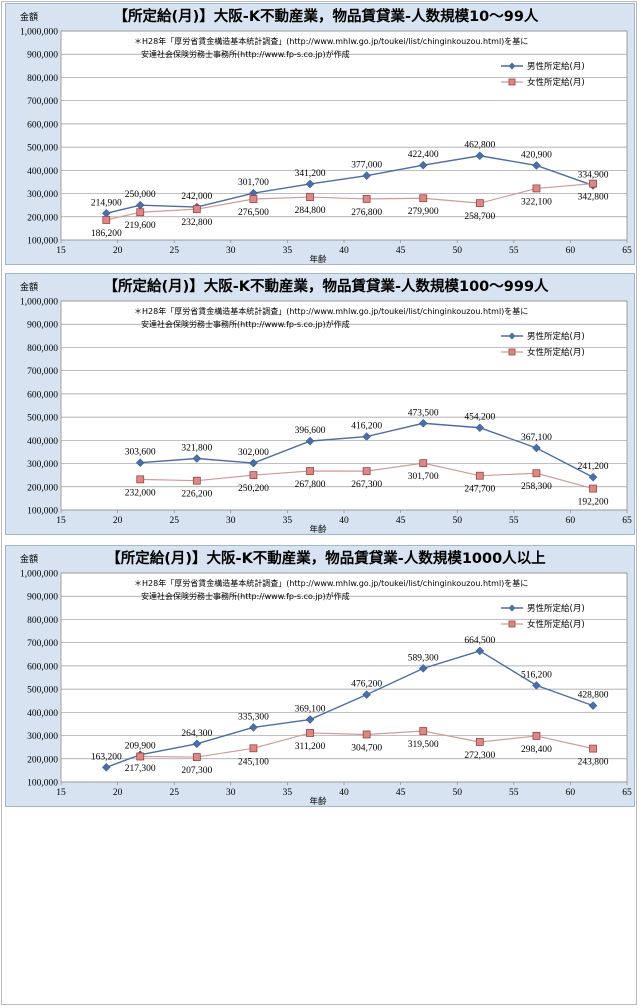 This screenshot has height=1008, width=640. Describe the element at coordinates (593, 763) in the screenshot. I see `data-label: 243,800` at that location.